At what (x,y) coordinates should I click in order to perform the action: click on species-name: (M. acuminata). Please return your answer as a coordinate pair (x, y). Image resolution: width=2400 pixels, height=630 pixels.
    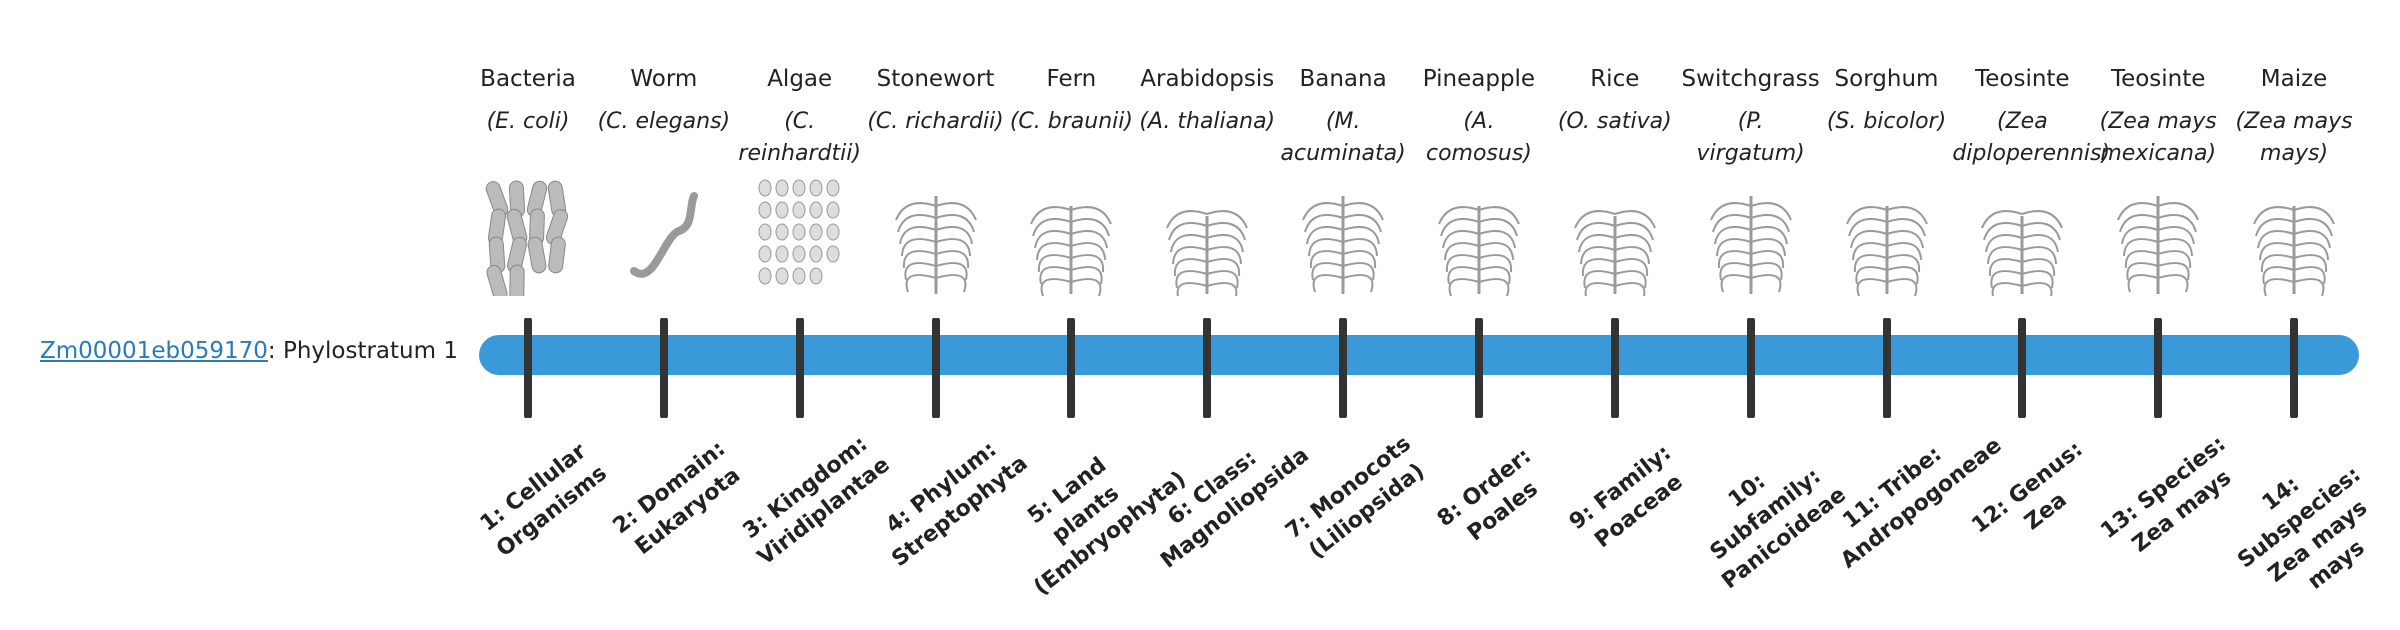
    Looking at the image, I should click on (1343, 137).